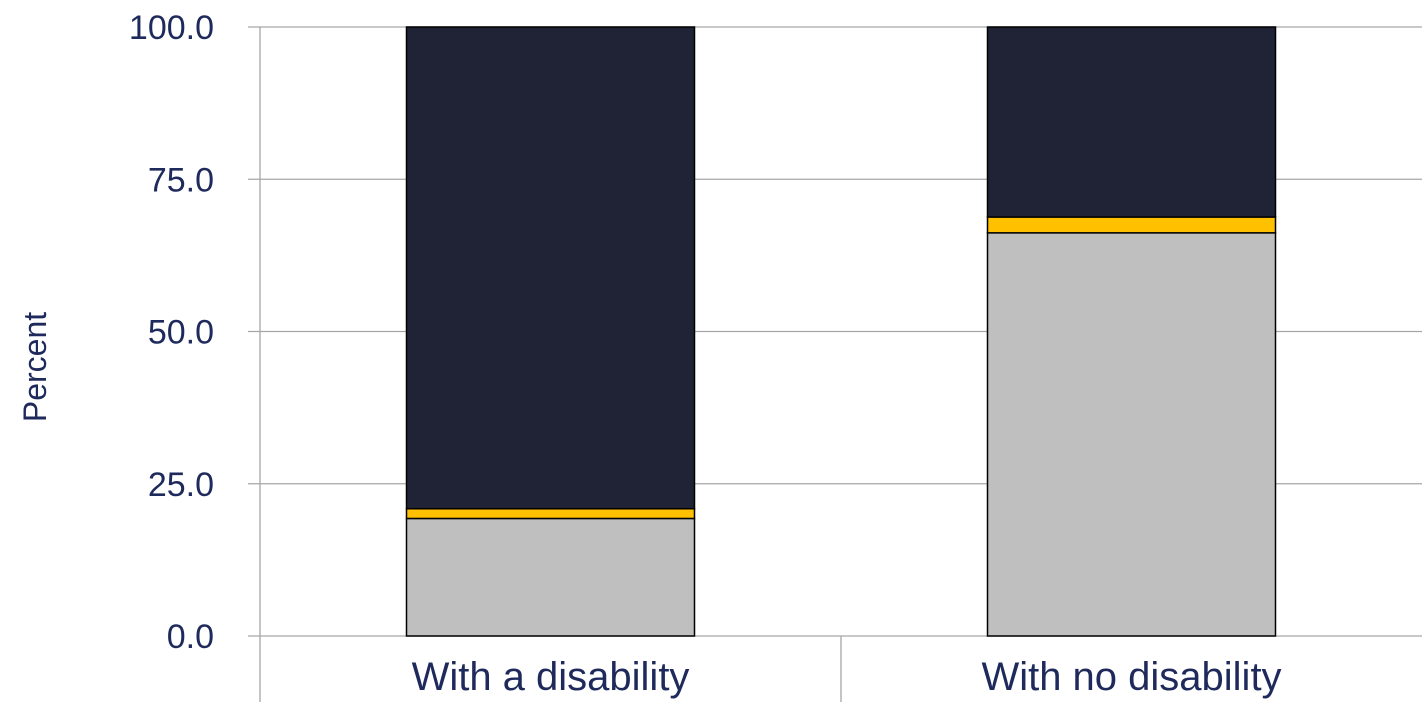 The width and height of the screenshot is (1422, 702). What do you see at coordinates (171, 28) in the screenshot?
I see `y-tick-label: 100.0` at bounding box center [171, 28].